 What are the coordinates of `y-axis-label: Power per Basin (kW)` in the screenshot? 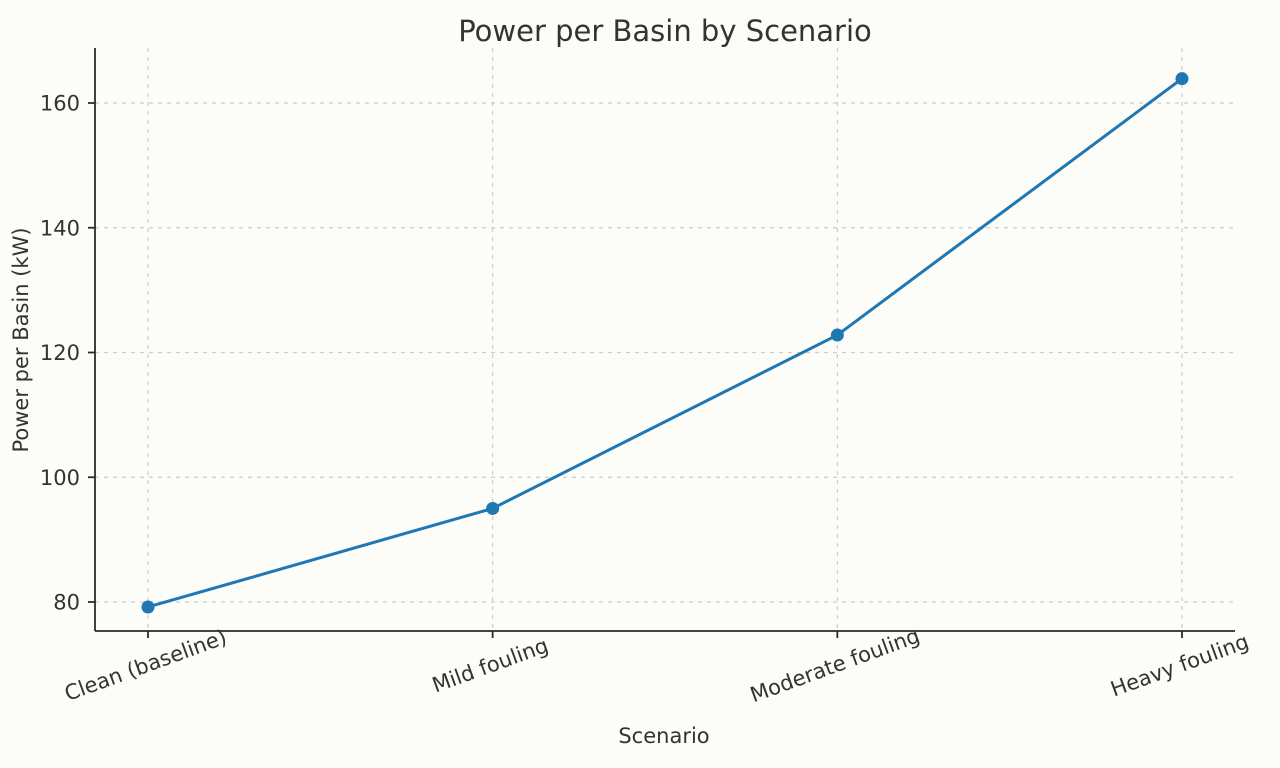 It's located at (21, 339).